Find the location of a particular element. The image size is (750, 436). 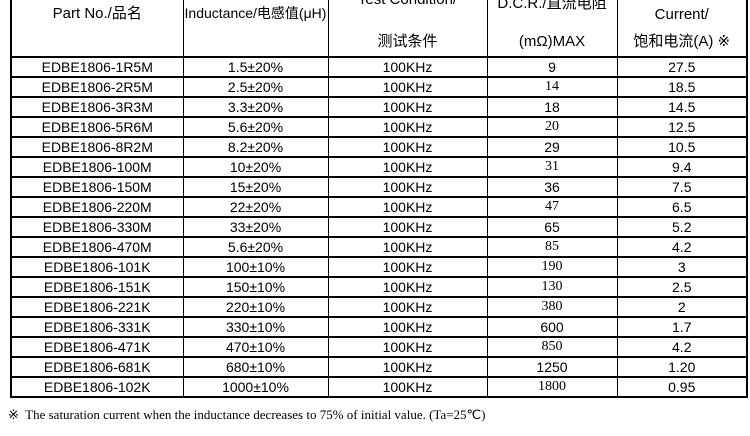

table-row: EDBE1806-151K 150±10% 100KHz 130 2.5 is located at coordinates (379, 287).